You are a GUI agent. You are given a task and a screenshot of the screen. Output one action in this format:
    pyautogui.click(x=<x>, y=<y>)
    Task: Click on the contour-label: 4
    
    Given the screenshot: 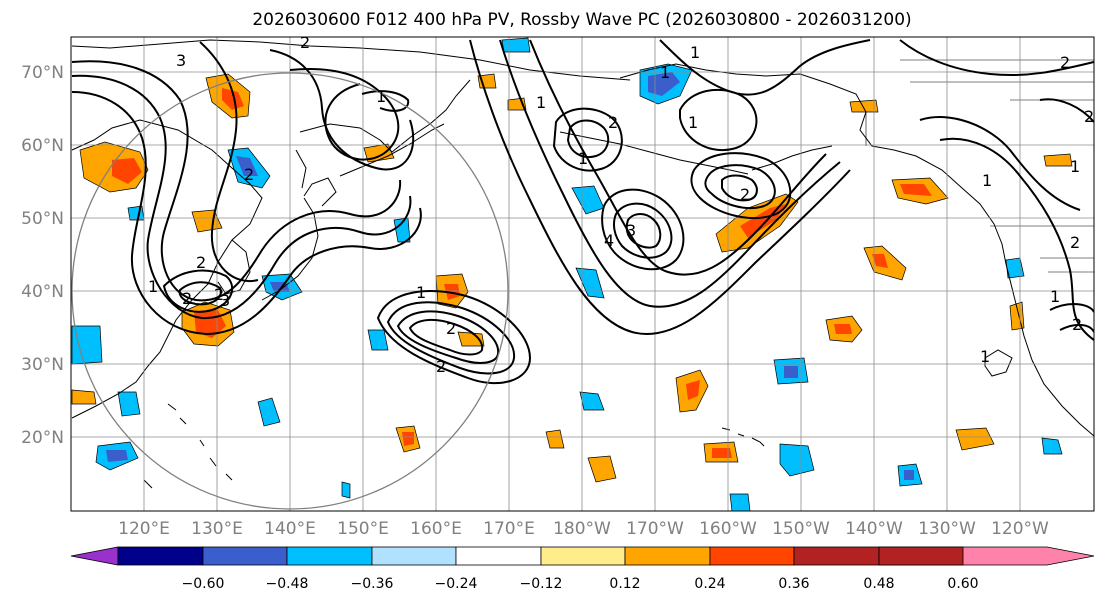 What is the action you would take?
    pyautogui.click(x=609, y=240)
    